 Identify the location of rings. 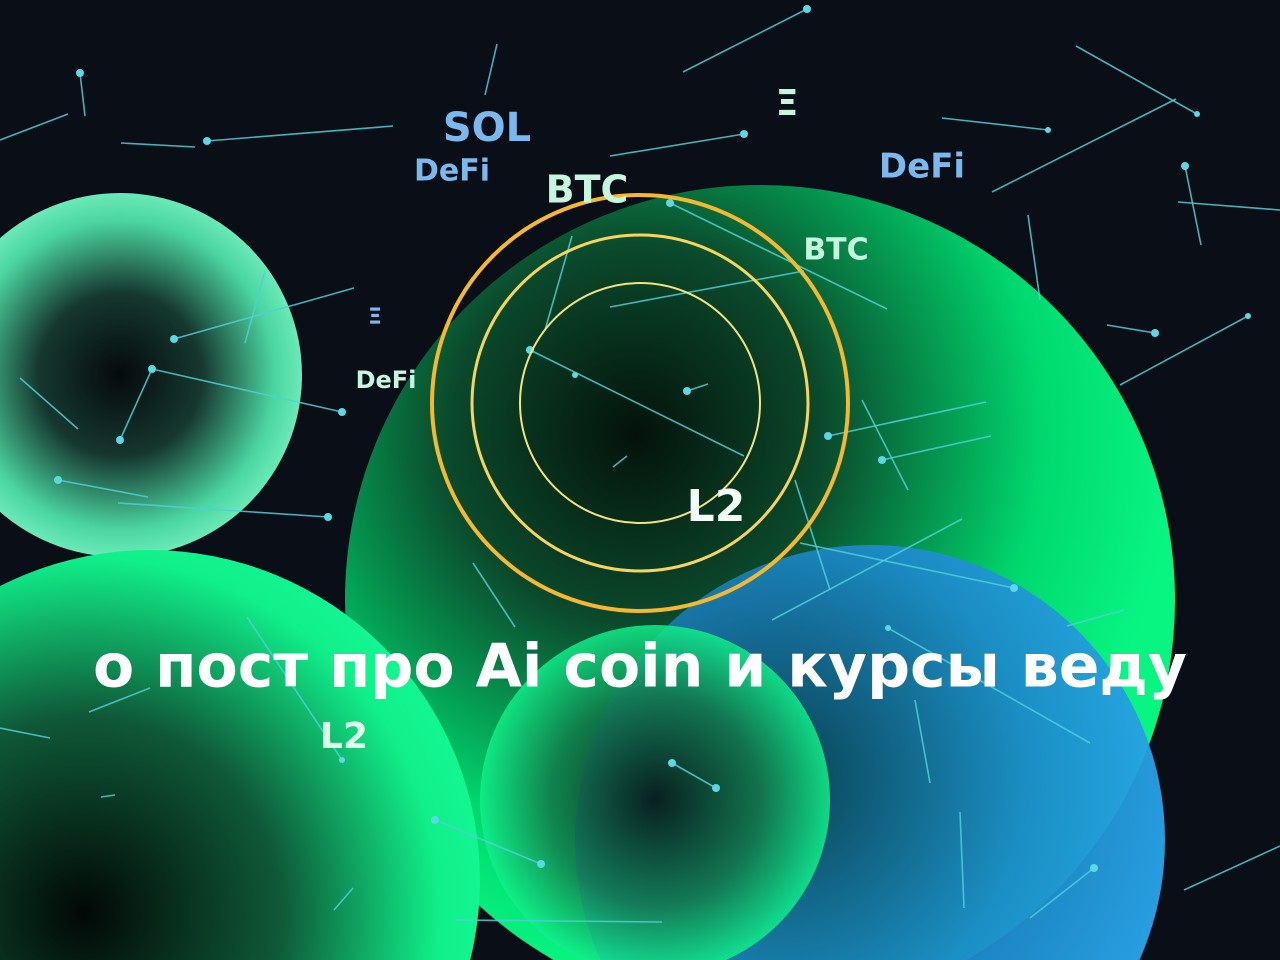
(640, 403).